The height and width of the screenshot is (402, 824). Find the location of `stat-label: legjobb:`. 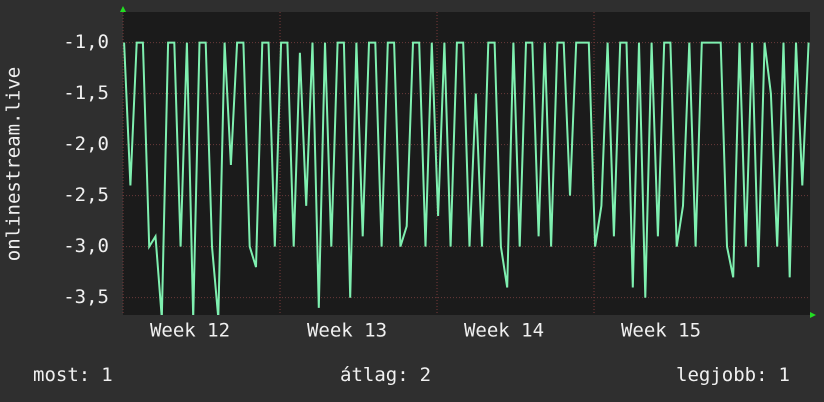

stat-label: legjobb: is located at coordinates (722, 375).